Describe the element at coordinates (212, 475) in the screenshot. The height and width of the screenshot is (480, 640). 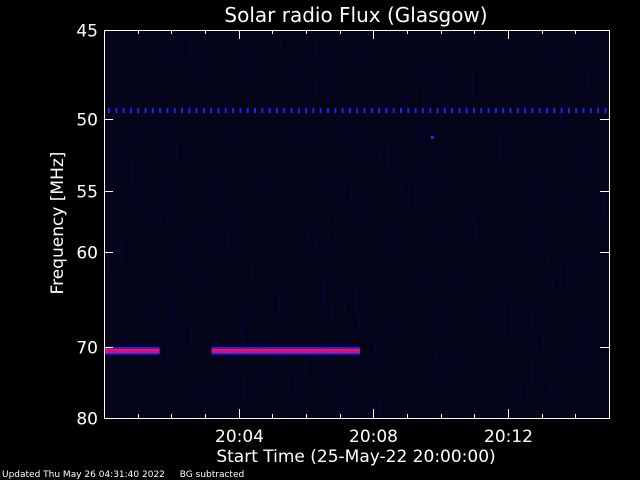
I see `bg-note: BG subtracted` at that location.